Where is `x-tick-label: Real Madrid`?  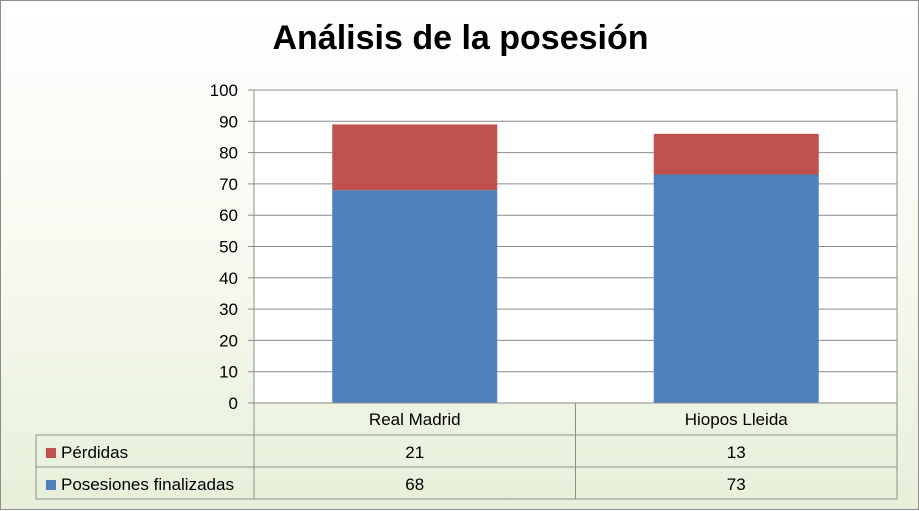 x-tick-label: Real Madrid is located at coordinates (415, 419).